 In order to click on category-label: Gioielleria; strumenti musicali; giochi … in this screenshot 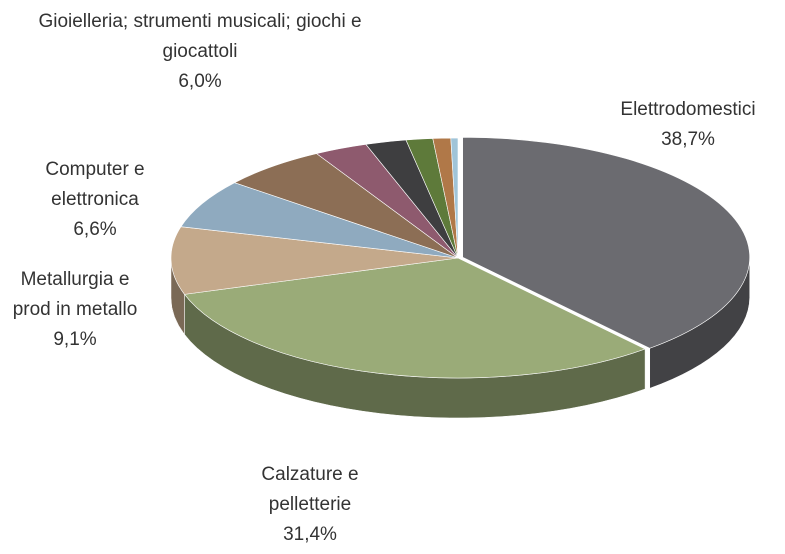, I will do `click(200, 36)`.